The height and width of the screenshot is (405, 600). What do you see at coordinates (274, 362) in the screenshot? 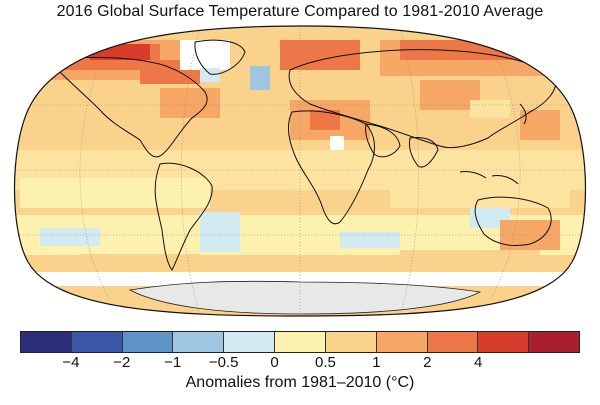
I see `colorbar-tick-label: 0` at bounding box center [274, 362].